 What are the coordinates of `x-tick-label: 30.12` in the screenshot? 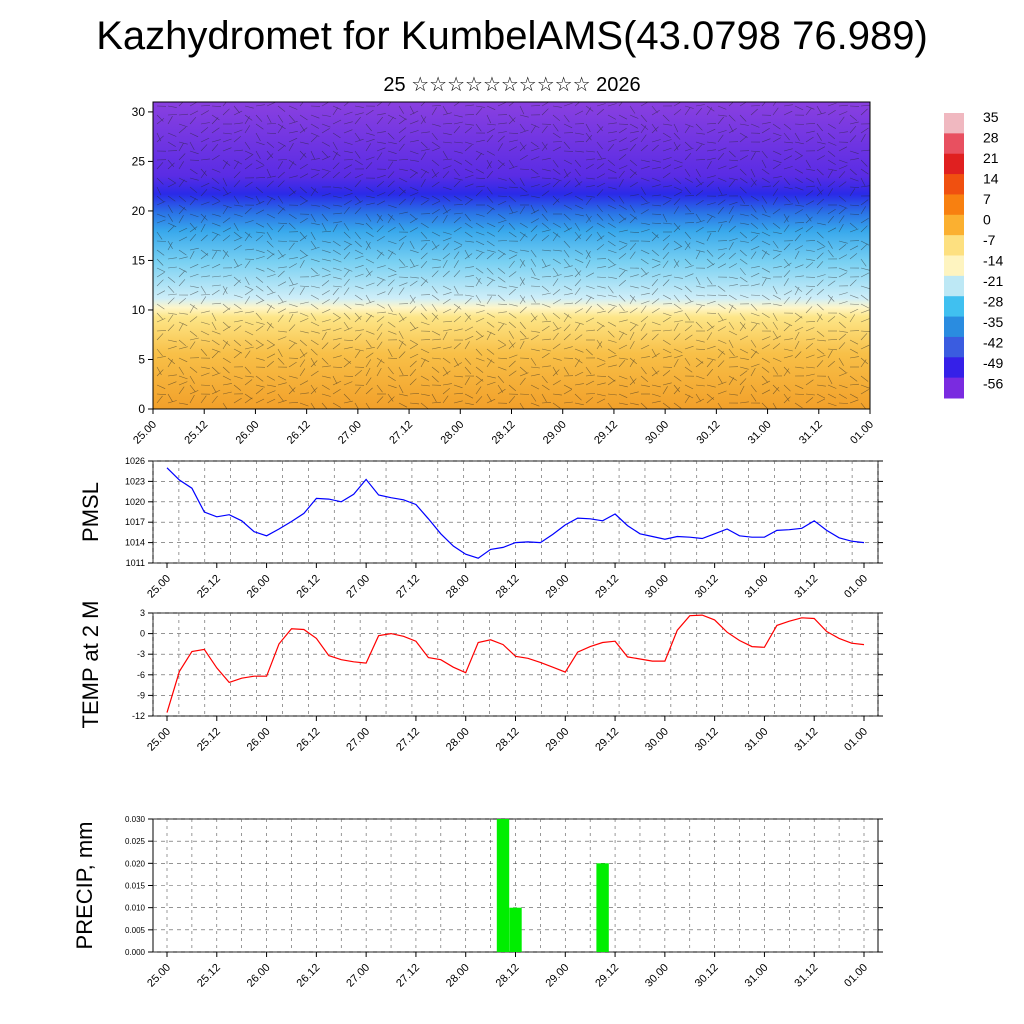 It's located at (707, 587).